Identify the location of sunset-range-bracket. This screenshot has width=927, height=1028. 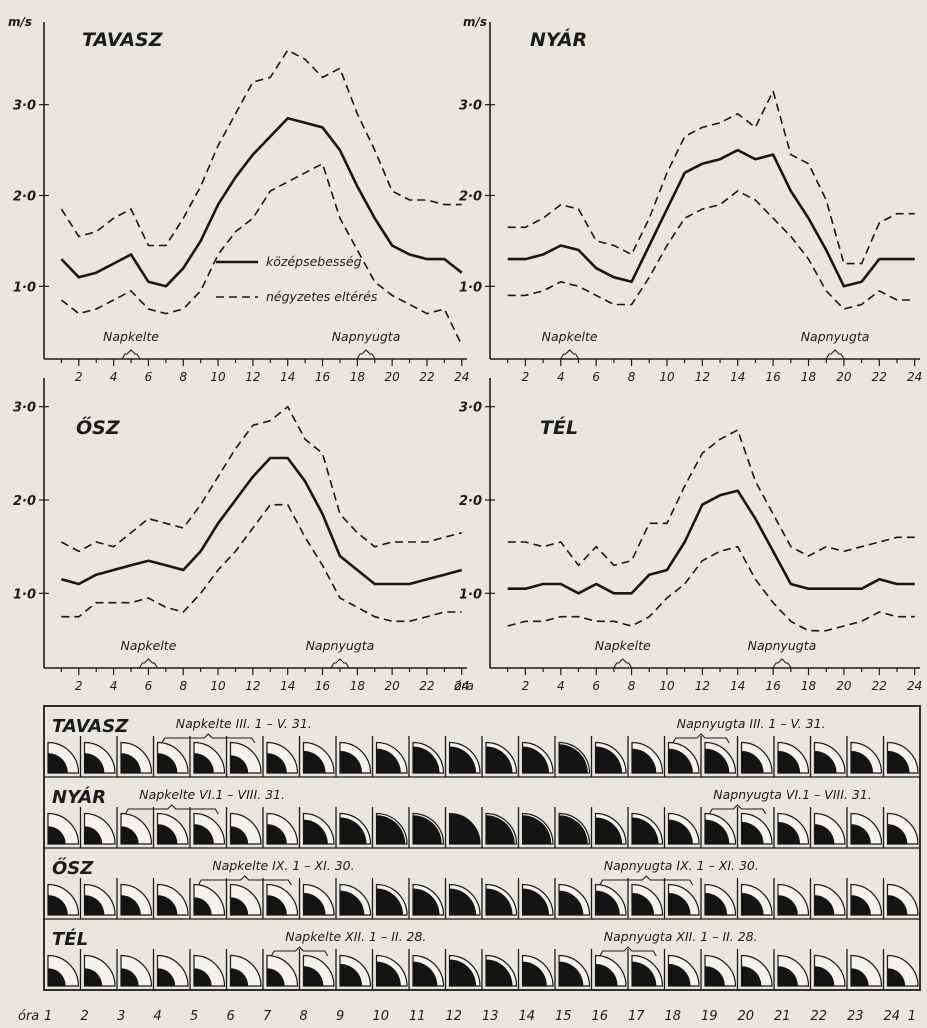
(628, 951).